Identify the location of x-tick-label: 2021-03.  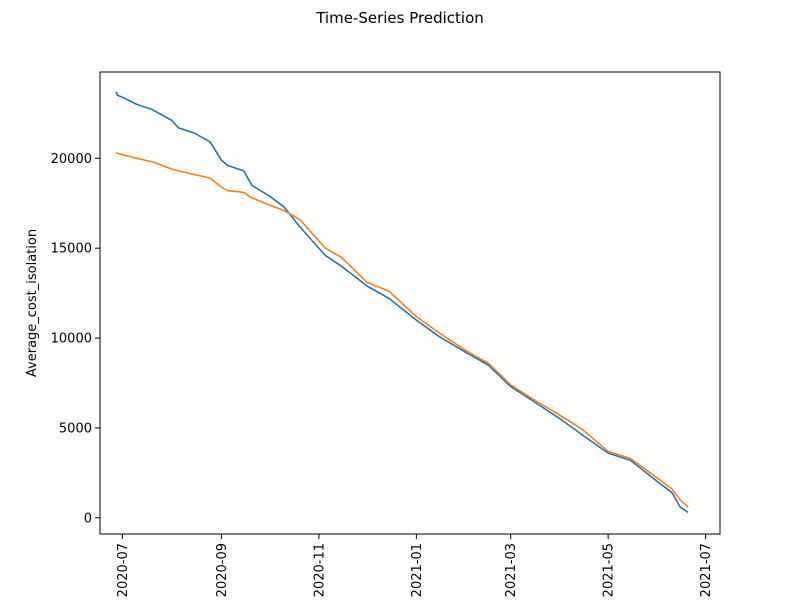
(511, 570).